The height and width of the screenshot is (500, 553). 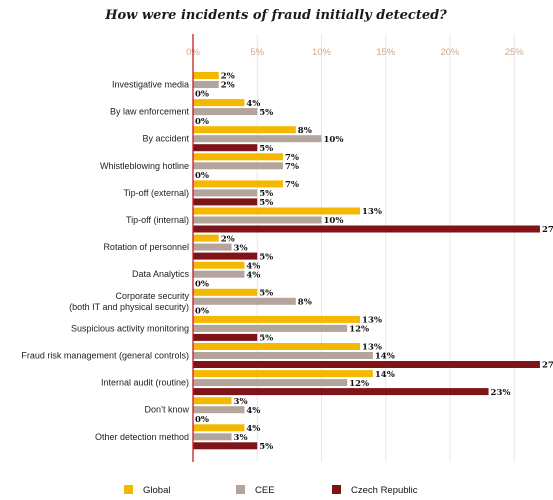 What do you see at coordinates (161, 274) in the screenshot?
I see `category-label: Data Analytics` at bounding box center [161, 274].